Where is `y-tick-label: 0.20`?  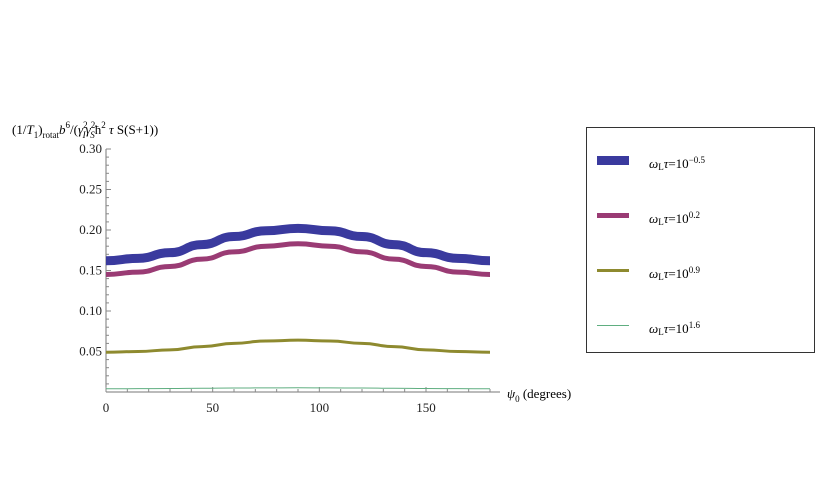 y-tick-label: 0.20 is located at coordinates (90, 229).